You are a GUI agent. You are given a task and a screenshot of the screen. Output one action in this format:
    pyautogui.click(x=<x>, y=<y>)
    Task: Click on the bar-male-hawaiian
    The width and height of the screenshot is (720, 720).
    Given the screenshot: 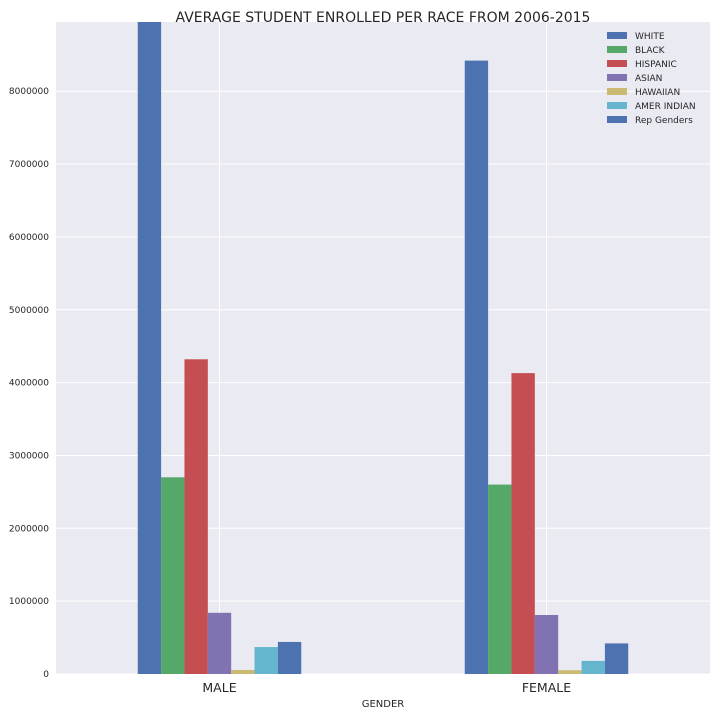 What is the action you would take?
    pyautogui.click(x=243, y=671)
    